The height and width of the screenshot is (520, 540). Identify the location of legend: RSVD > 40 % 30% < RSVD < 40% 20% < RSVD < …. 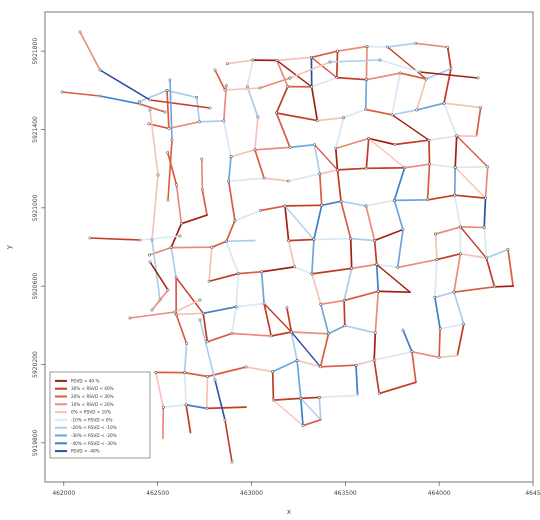
(100, 415).